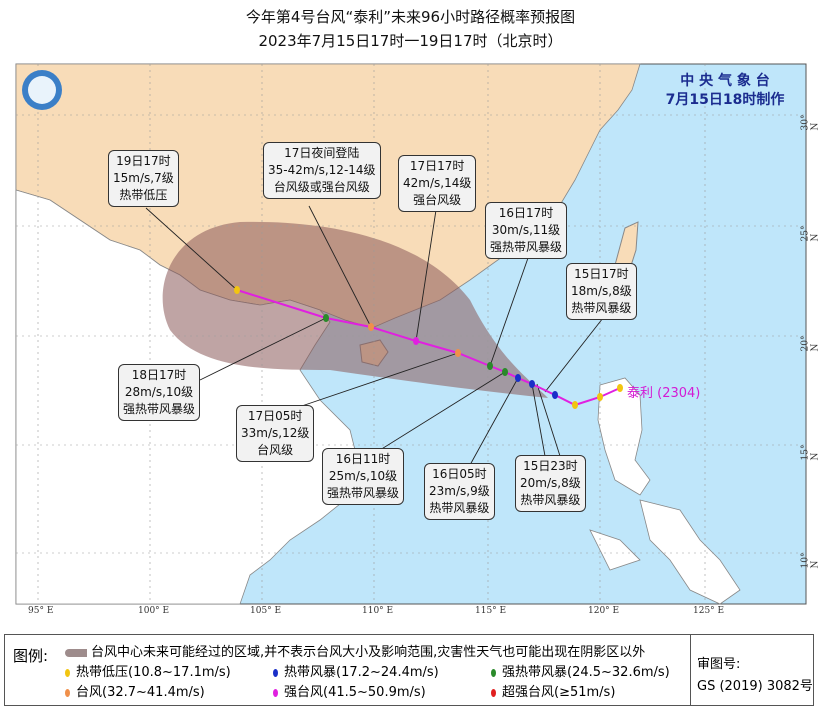  Describe the element at coordinates (725, 81) in the screenshot. I see `issuer-name: 中 央 气 象 台` at that location.